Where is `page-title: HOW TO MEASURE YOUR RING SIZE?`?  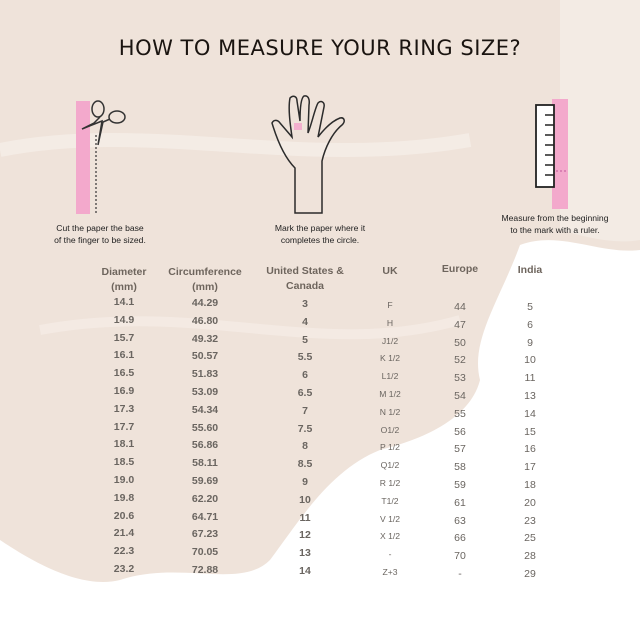
page-title: HOW TO MEASURE YOUR RING SIZE? is located at coordinates (320, 48).